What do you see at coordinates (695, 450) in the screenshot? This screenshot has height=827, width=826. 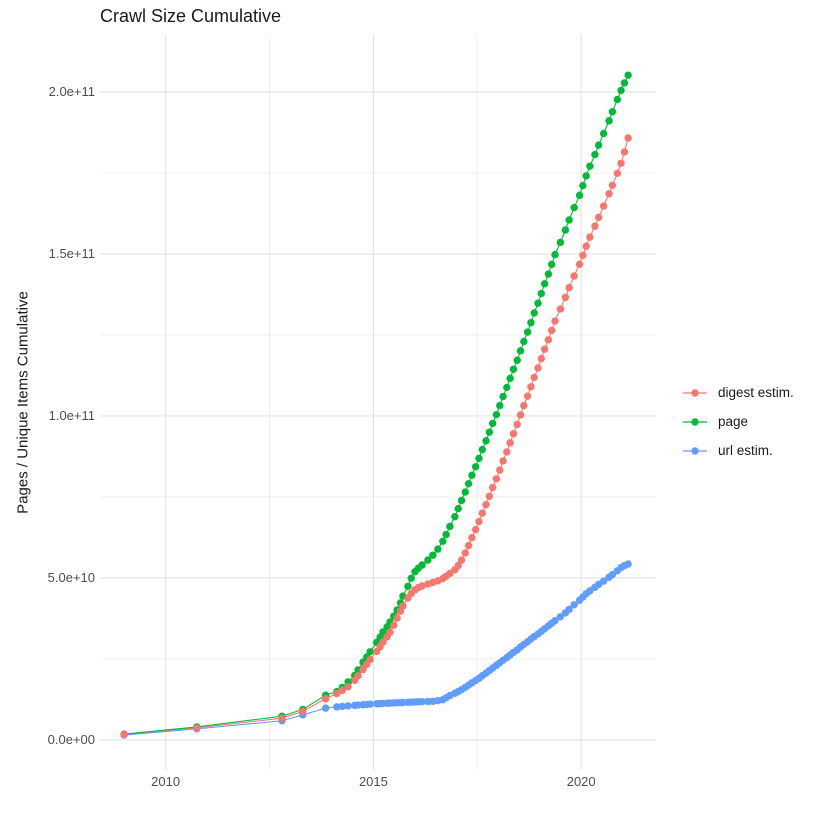 I see `legend-key-icon-url` at bounding box center [695, 450].